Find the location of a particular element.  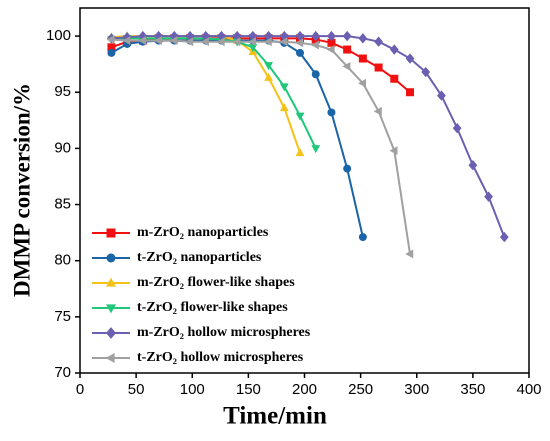

x-tick-label: 50 is located at coordinates (136, 389).